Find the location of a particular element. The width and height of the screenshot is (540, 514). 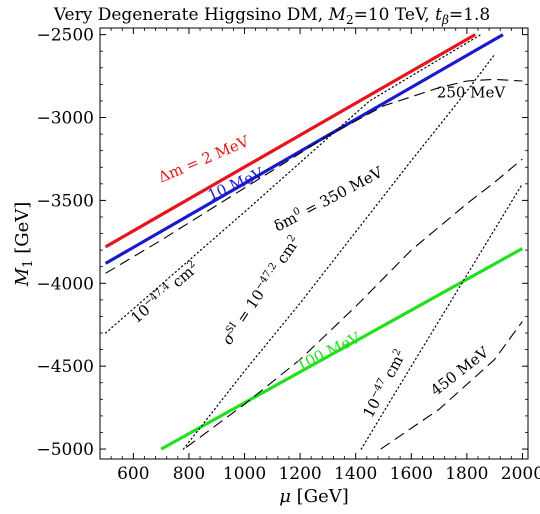

series-450-mev is located at coordinates (451, 385).